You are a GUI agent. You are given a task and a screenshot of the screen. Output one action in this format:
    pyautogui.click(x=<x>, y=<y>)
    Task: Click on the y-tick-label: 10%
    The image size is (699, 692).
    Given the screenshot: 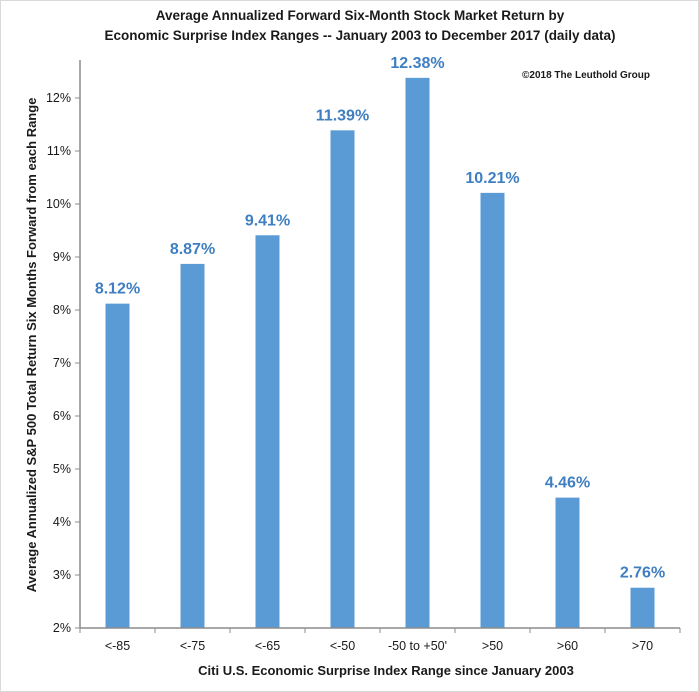 What is the action you would take?
    pyautogui.click(x=58, y=204)
    